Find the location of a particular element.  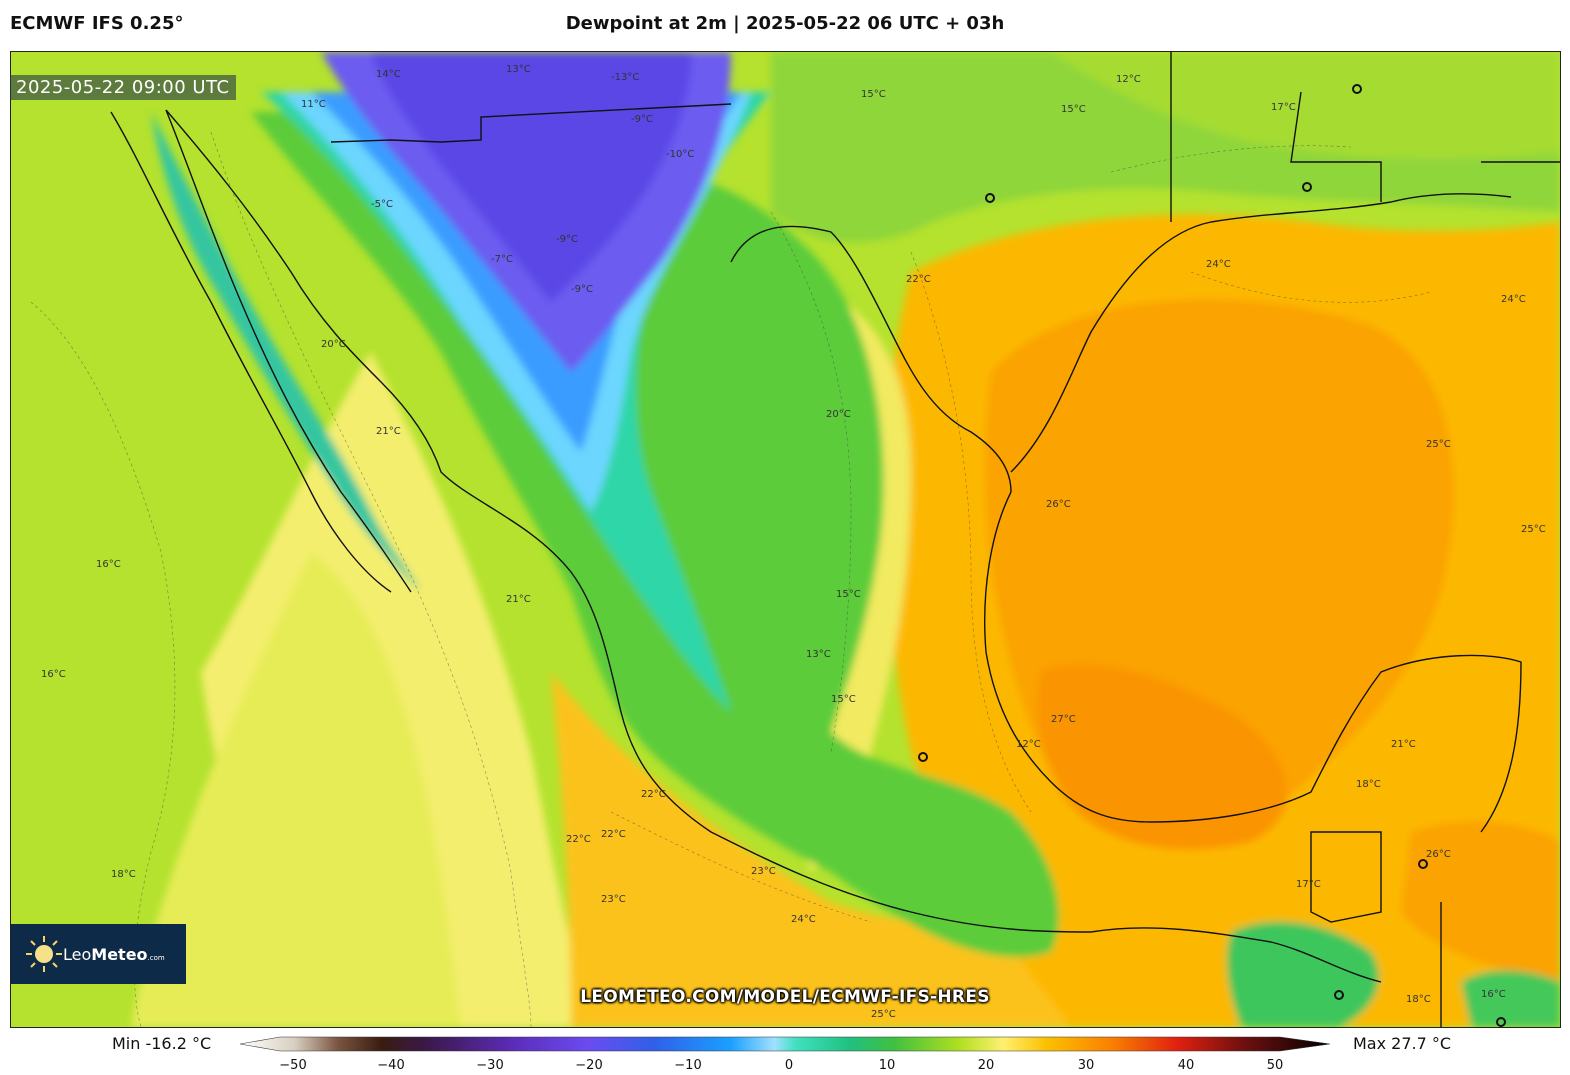

scale-tick: 50 is located at coordinates (1275, 1065).